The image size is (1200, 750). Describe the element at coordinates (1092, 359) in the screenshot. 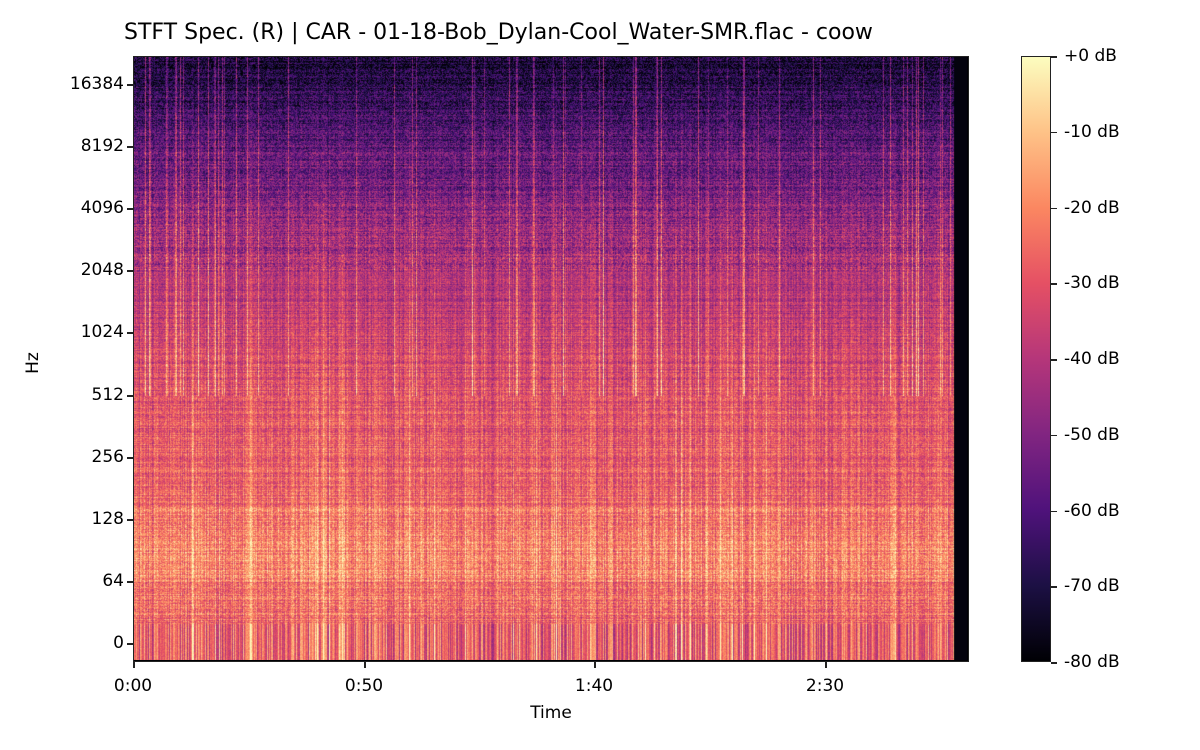

I see `colorbar-tick-label: -40 dB` at that location.